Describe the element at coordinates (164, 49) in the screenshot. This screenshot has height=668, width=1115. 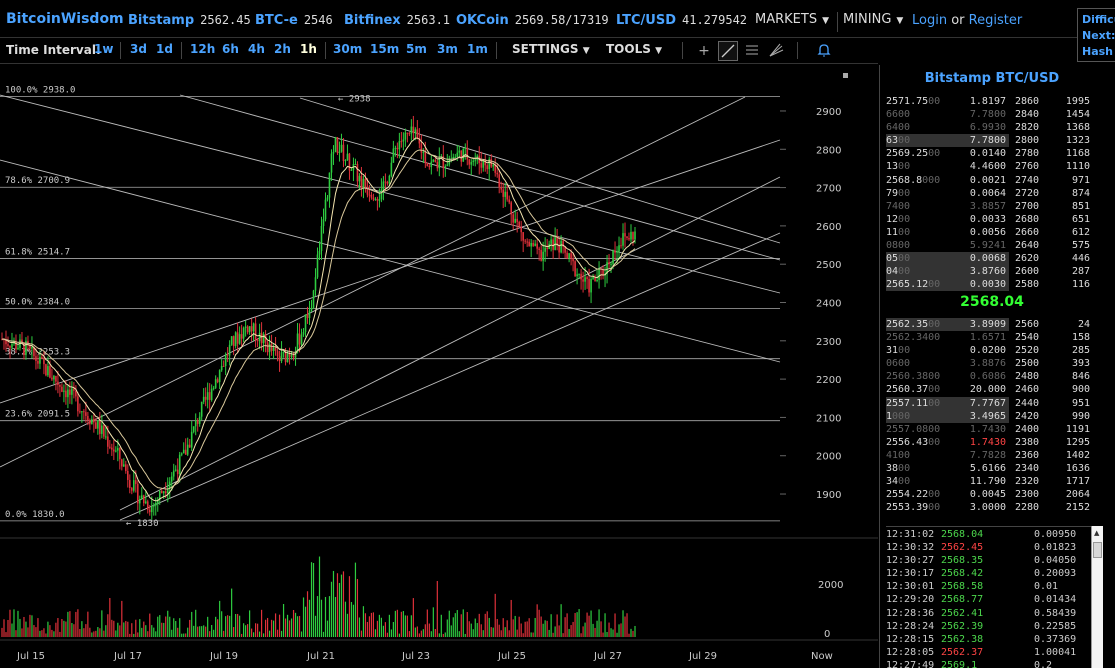
I see `interval-1d: 1d` at that location.